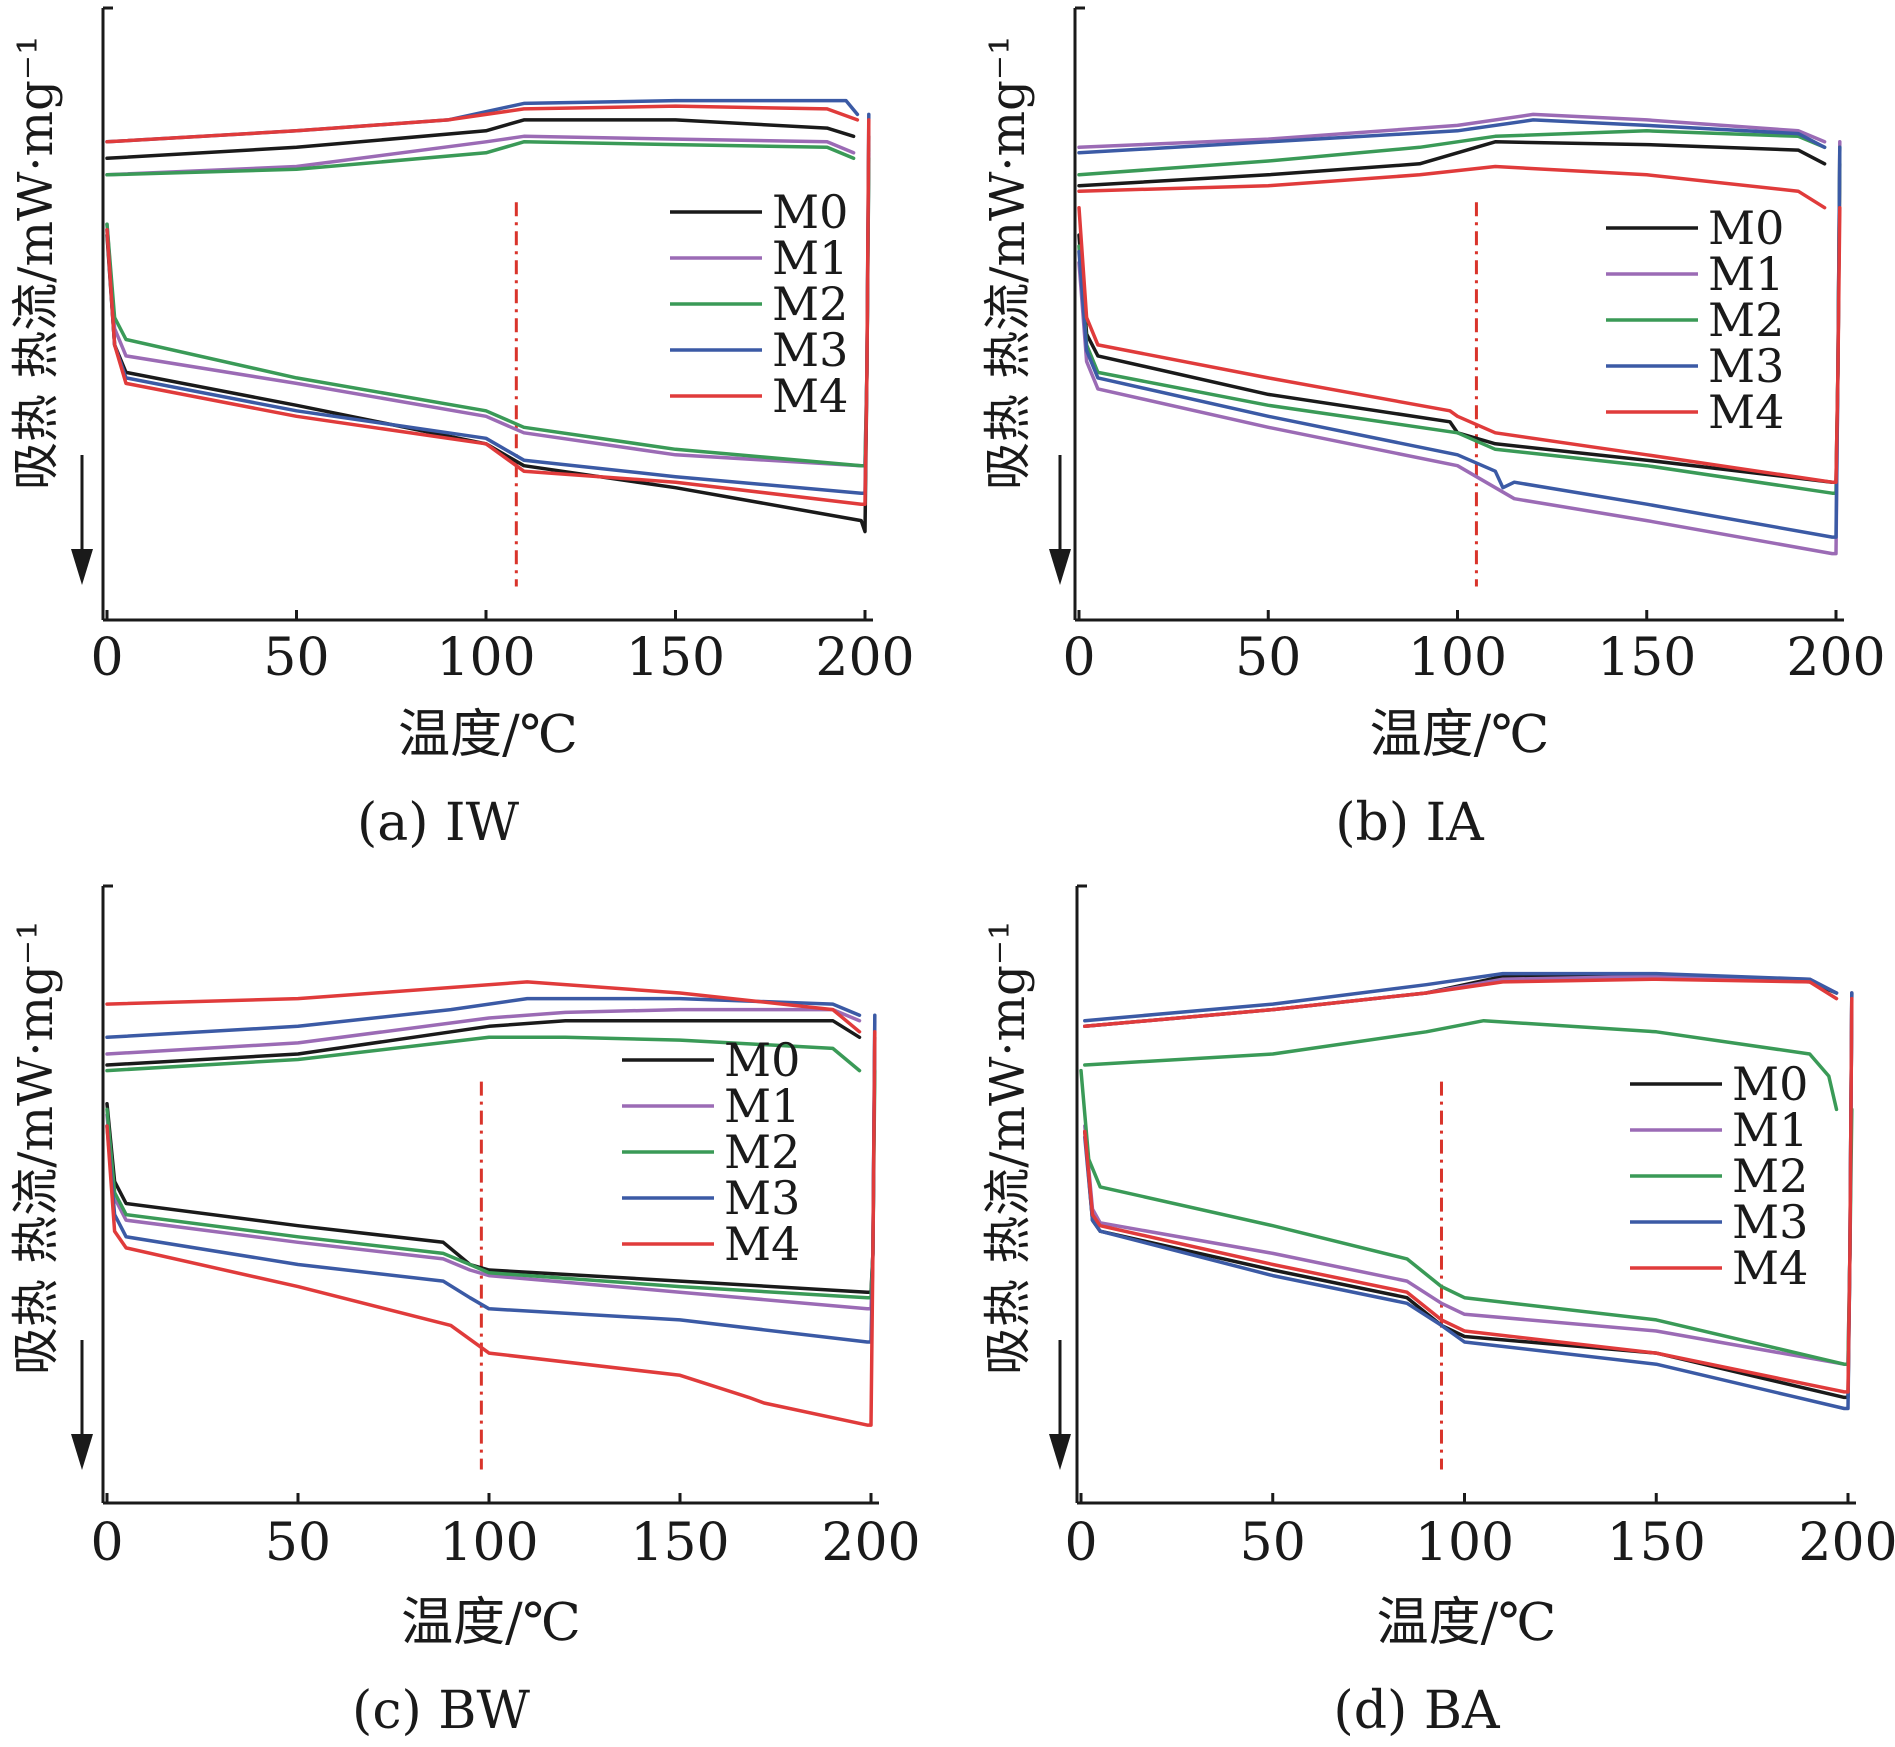  I want to click on panel-caption: (c) BW, so click(441, 1711).